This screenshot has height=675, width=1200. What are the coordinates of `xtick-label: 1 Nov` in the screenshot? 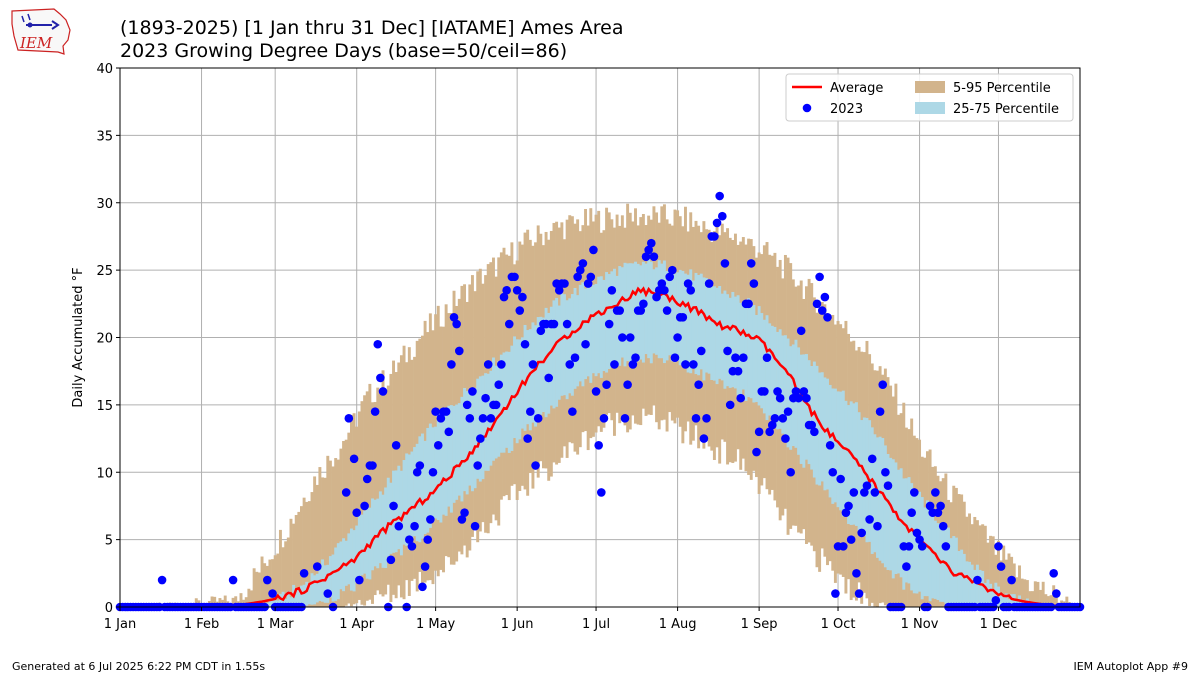 It's located at (920, 624).